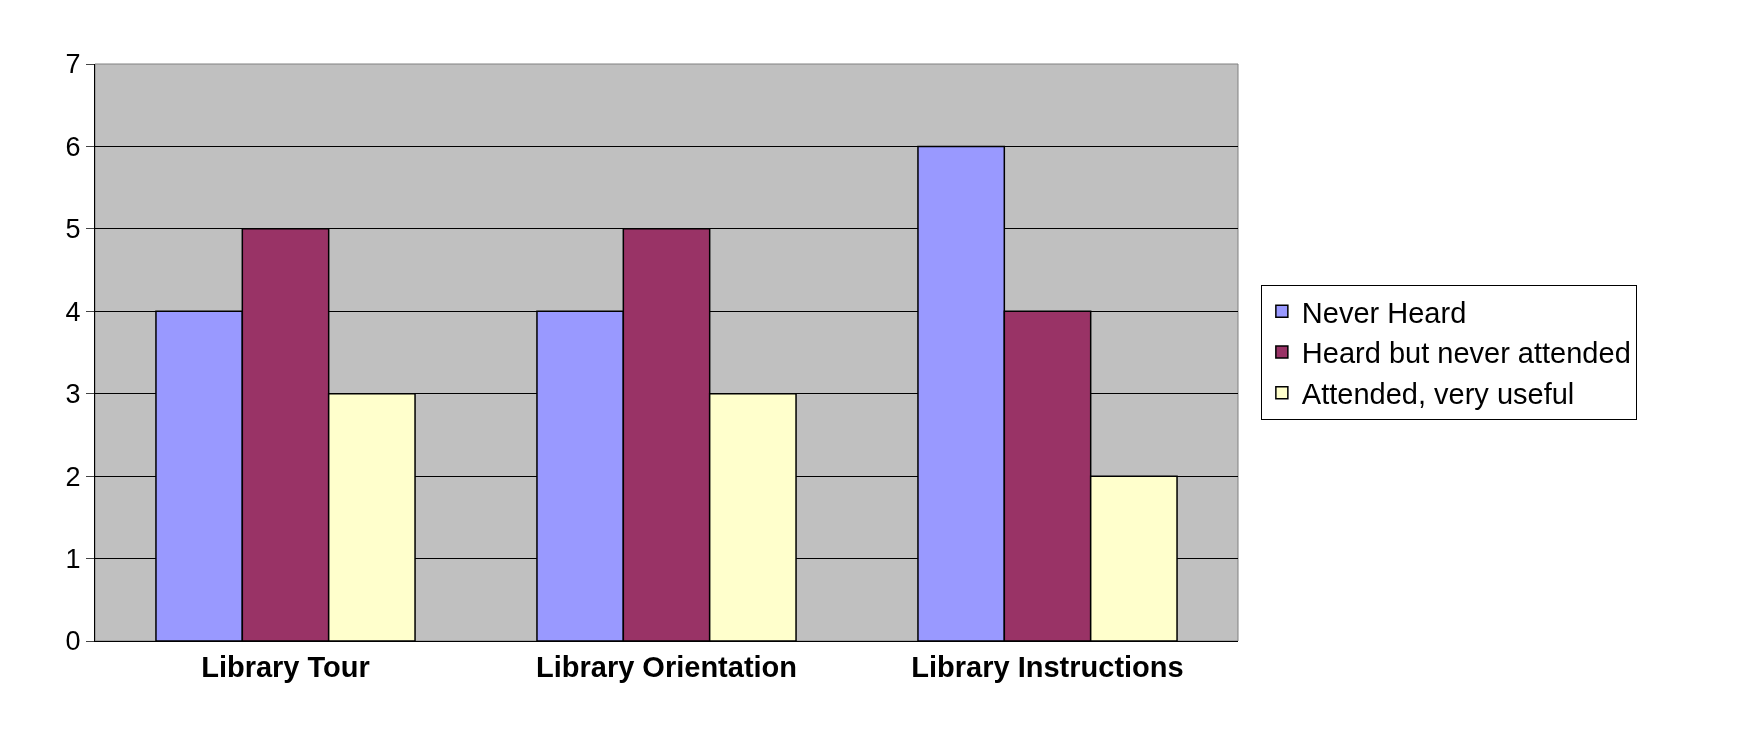 This screenshot has width=1744, height=749. Describe the element at coordinates (285, 666) in the screenshot. I see `x-tick-label: Library Tour` at that location.